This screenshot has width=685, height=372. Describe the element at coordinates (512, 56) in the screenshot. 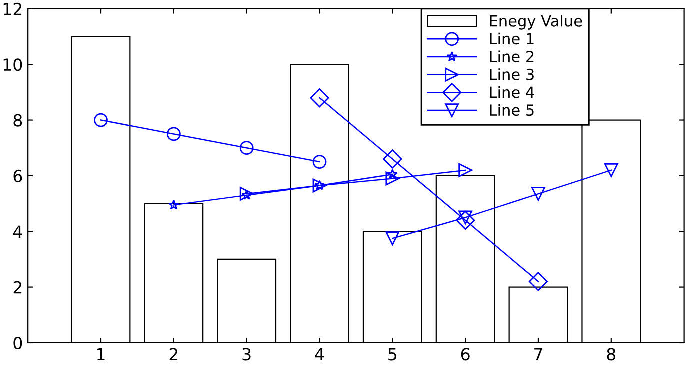

I see `legend-label: Line 2` at that location.